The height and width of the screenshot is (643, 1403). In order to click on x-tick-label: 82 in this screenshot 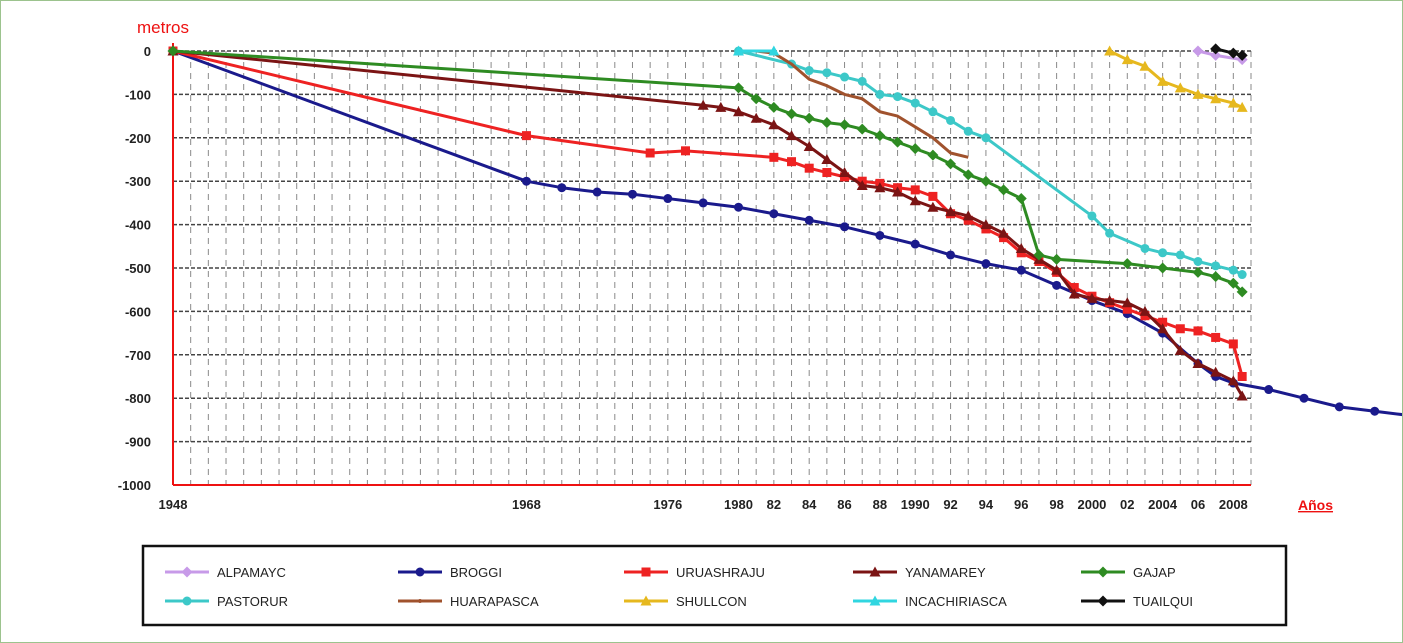, I will do `click(774, 504)`.